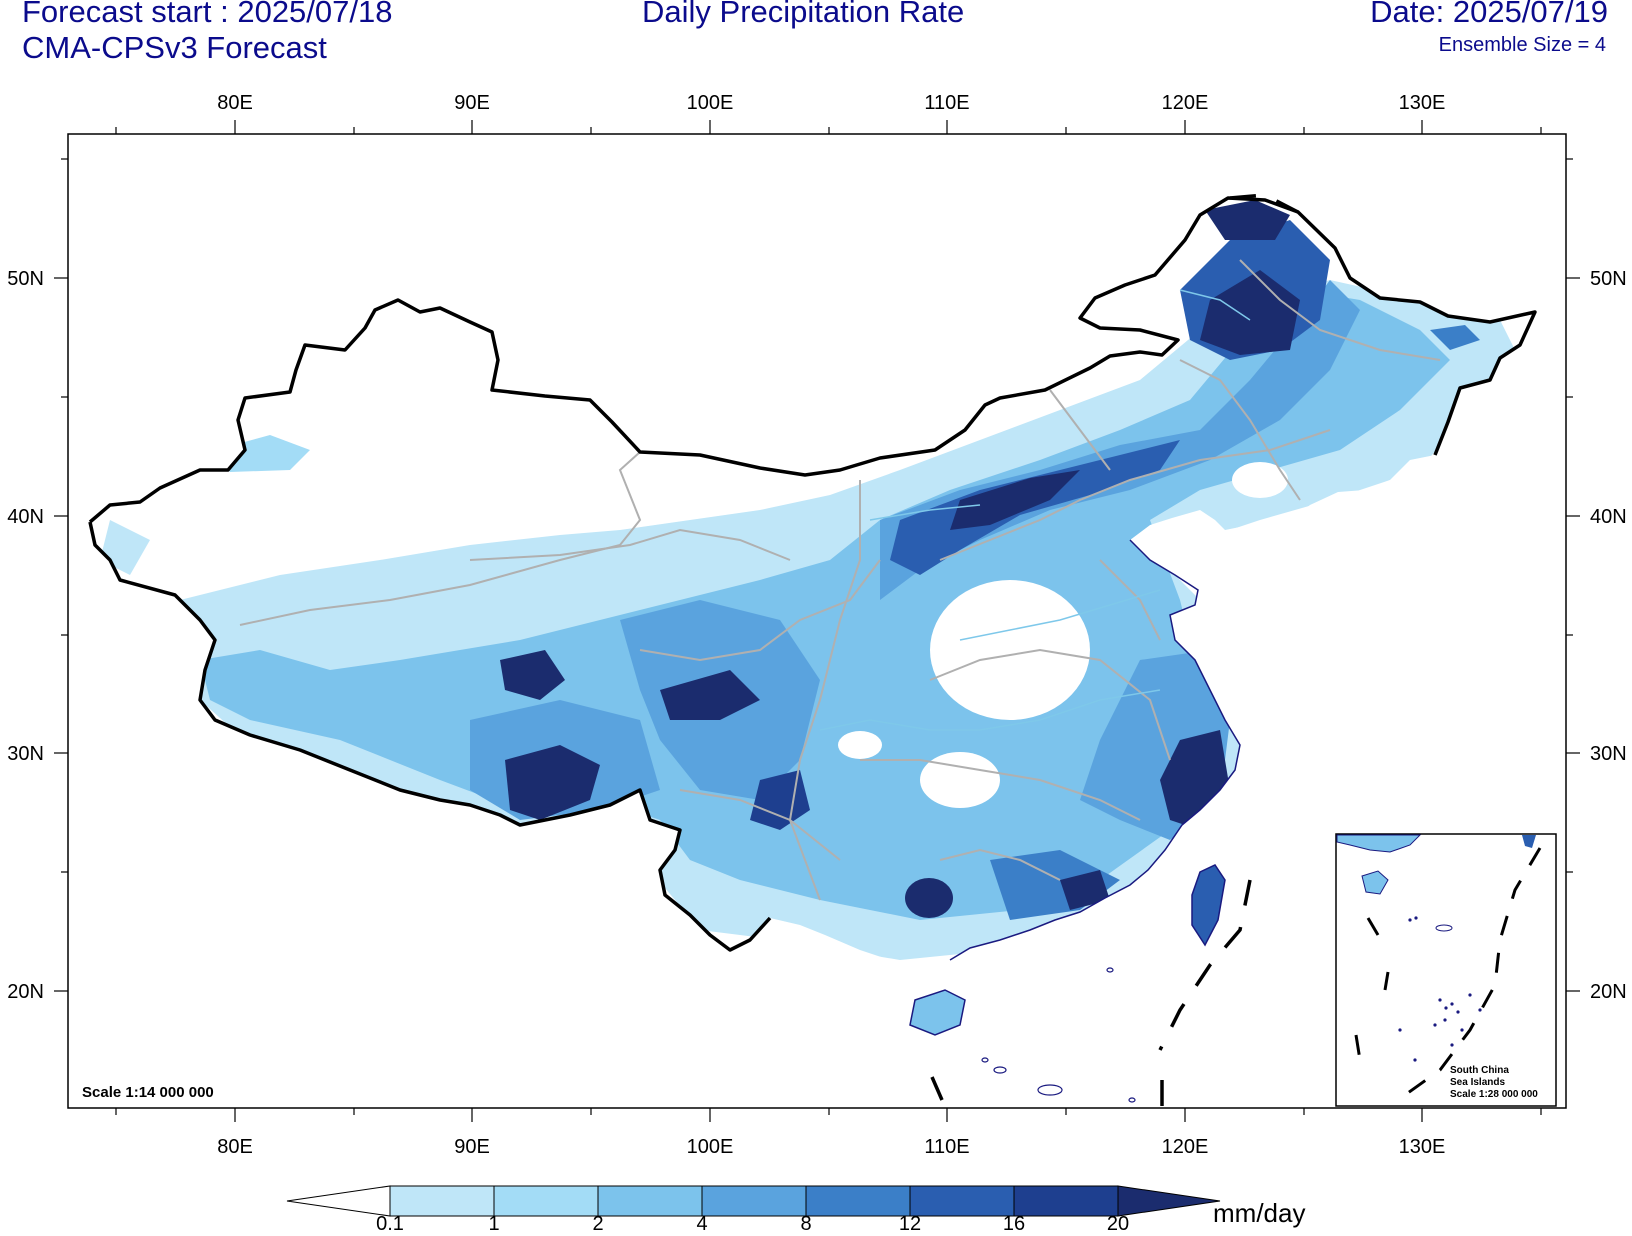 The height and width of the screenshot is (1236, 1632). What do you see at coordinates (148, 1092) in the screenshot?
I see `map-scale-label: Scale 1:14 000 000` at bounding box center [148, 1092].